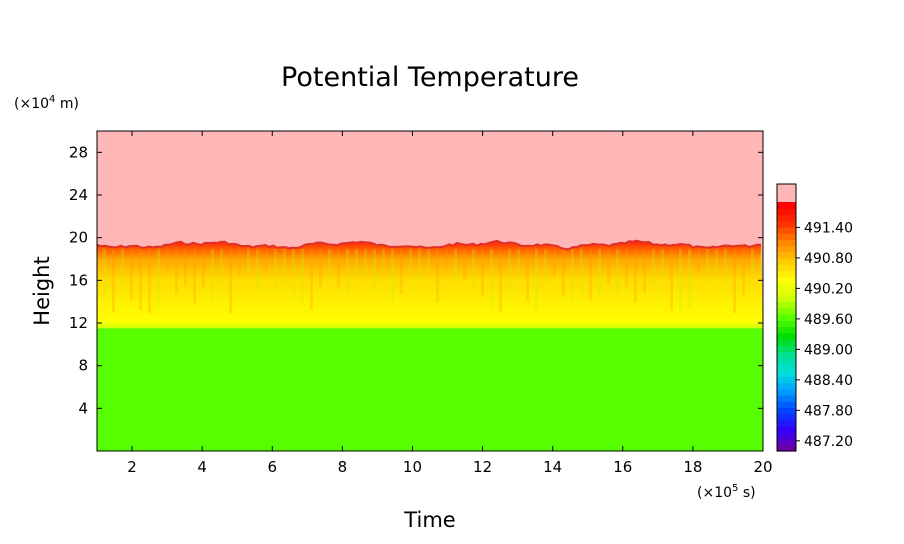  What do you see at coordinates (52, 99) in the screenshot?
I see `y-unit-exp: 4` at bounding box center [52, 99].